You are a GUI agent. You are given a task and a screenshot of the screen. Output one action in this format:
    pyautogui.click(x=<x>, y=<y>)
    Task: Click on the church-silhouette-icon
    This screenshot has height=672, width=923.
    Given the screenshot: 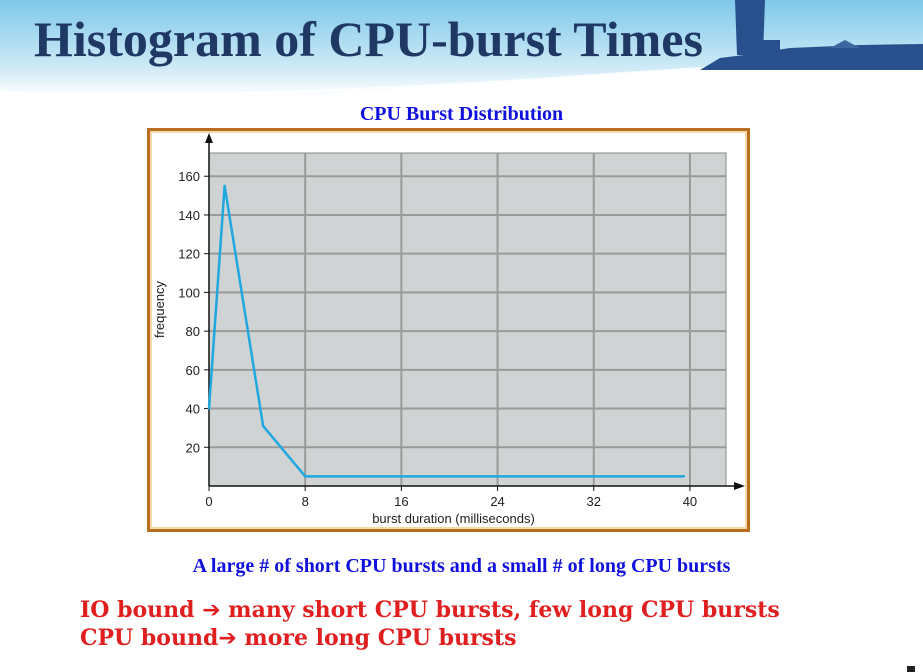 What is the action you would take?
    pyautogui.click(x=811, y=35)
    